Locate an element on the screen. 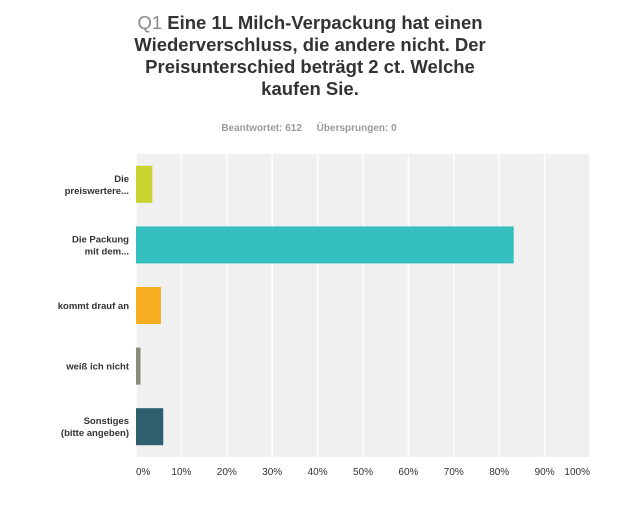  category-label-4: weiß ich nicht is located at coordinates (97, 367).